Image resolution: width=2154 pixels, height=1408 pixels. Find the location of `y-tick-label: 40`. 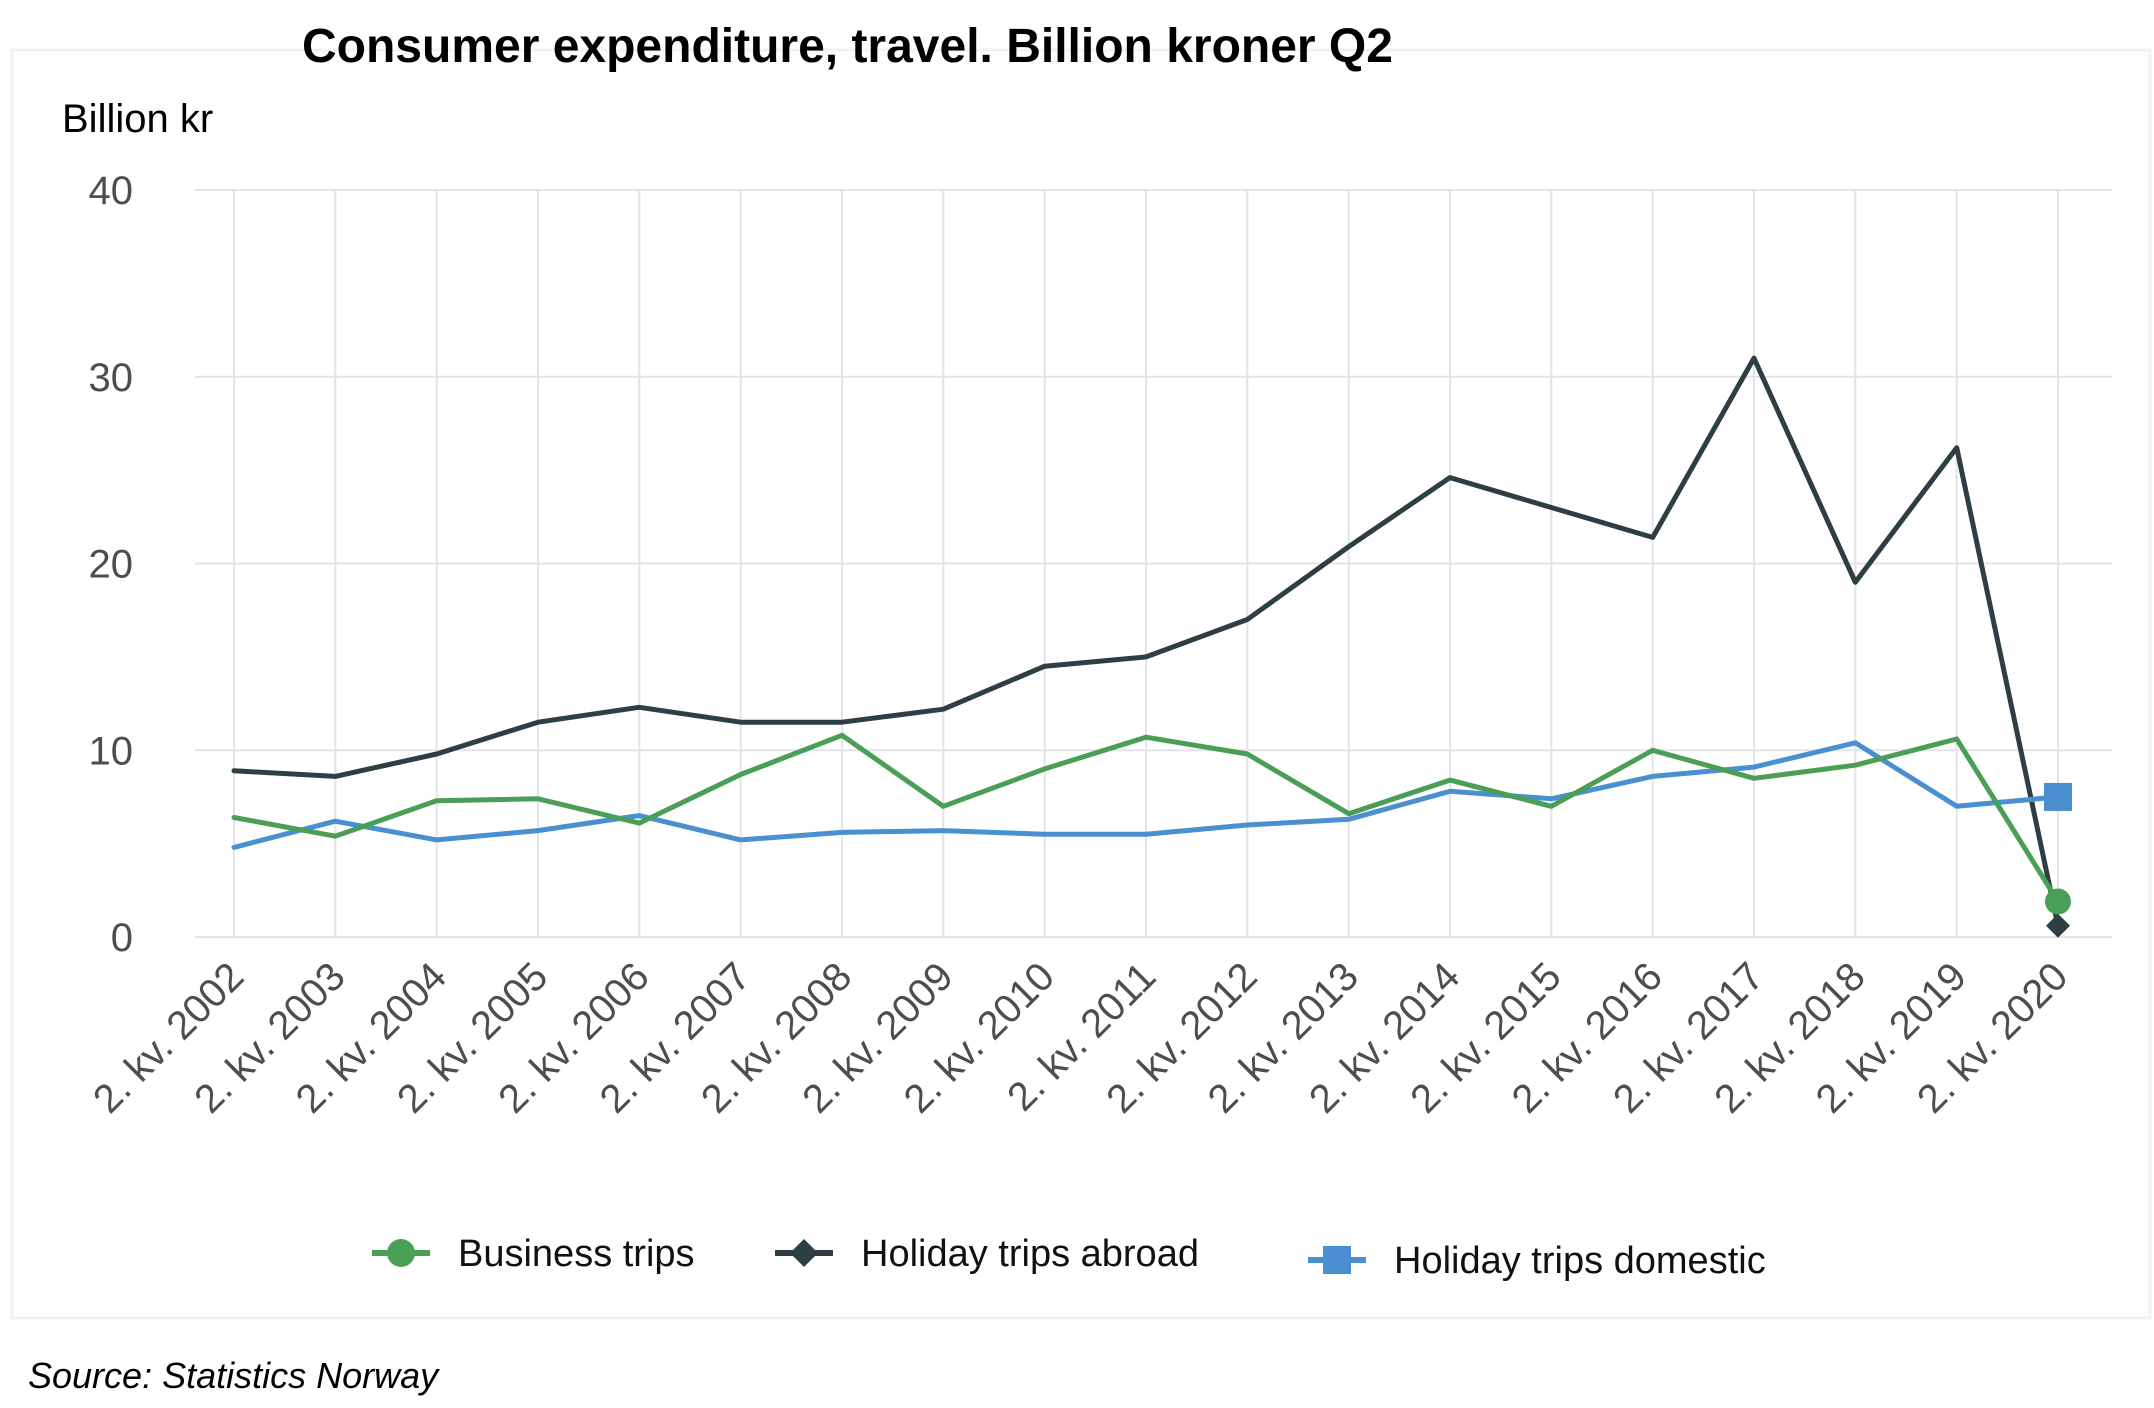

y-tick-label: 40 is located at coordinates (111, 191).